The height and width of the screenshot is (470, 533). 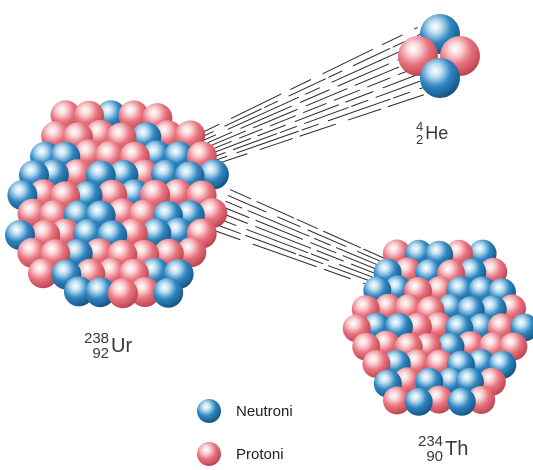 What do you see at coordinates (431, 441) in the screenshot?
I see `thorium-mass-number: 234` at bounding box center [431, 441].